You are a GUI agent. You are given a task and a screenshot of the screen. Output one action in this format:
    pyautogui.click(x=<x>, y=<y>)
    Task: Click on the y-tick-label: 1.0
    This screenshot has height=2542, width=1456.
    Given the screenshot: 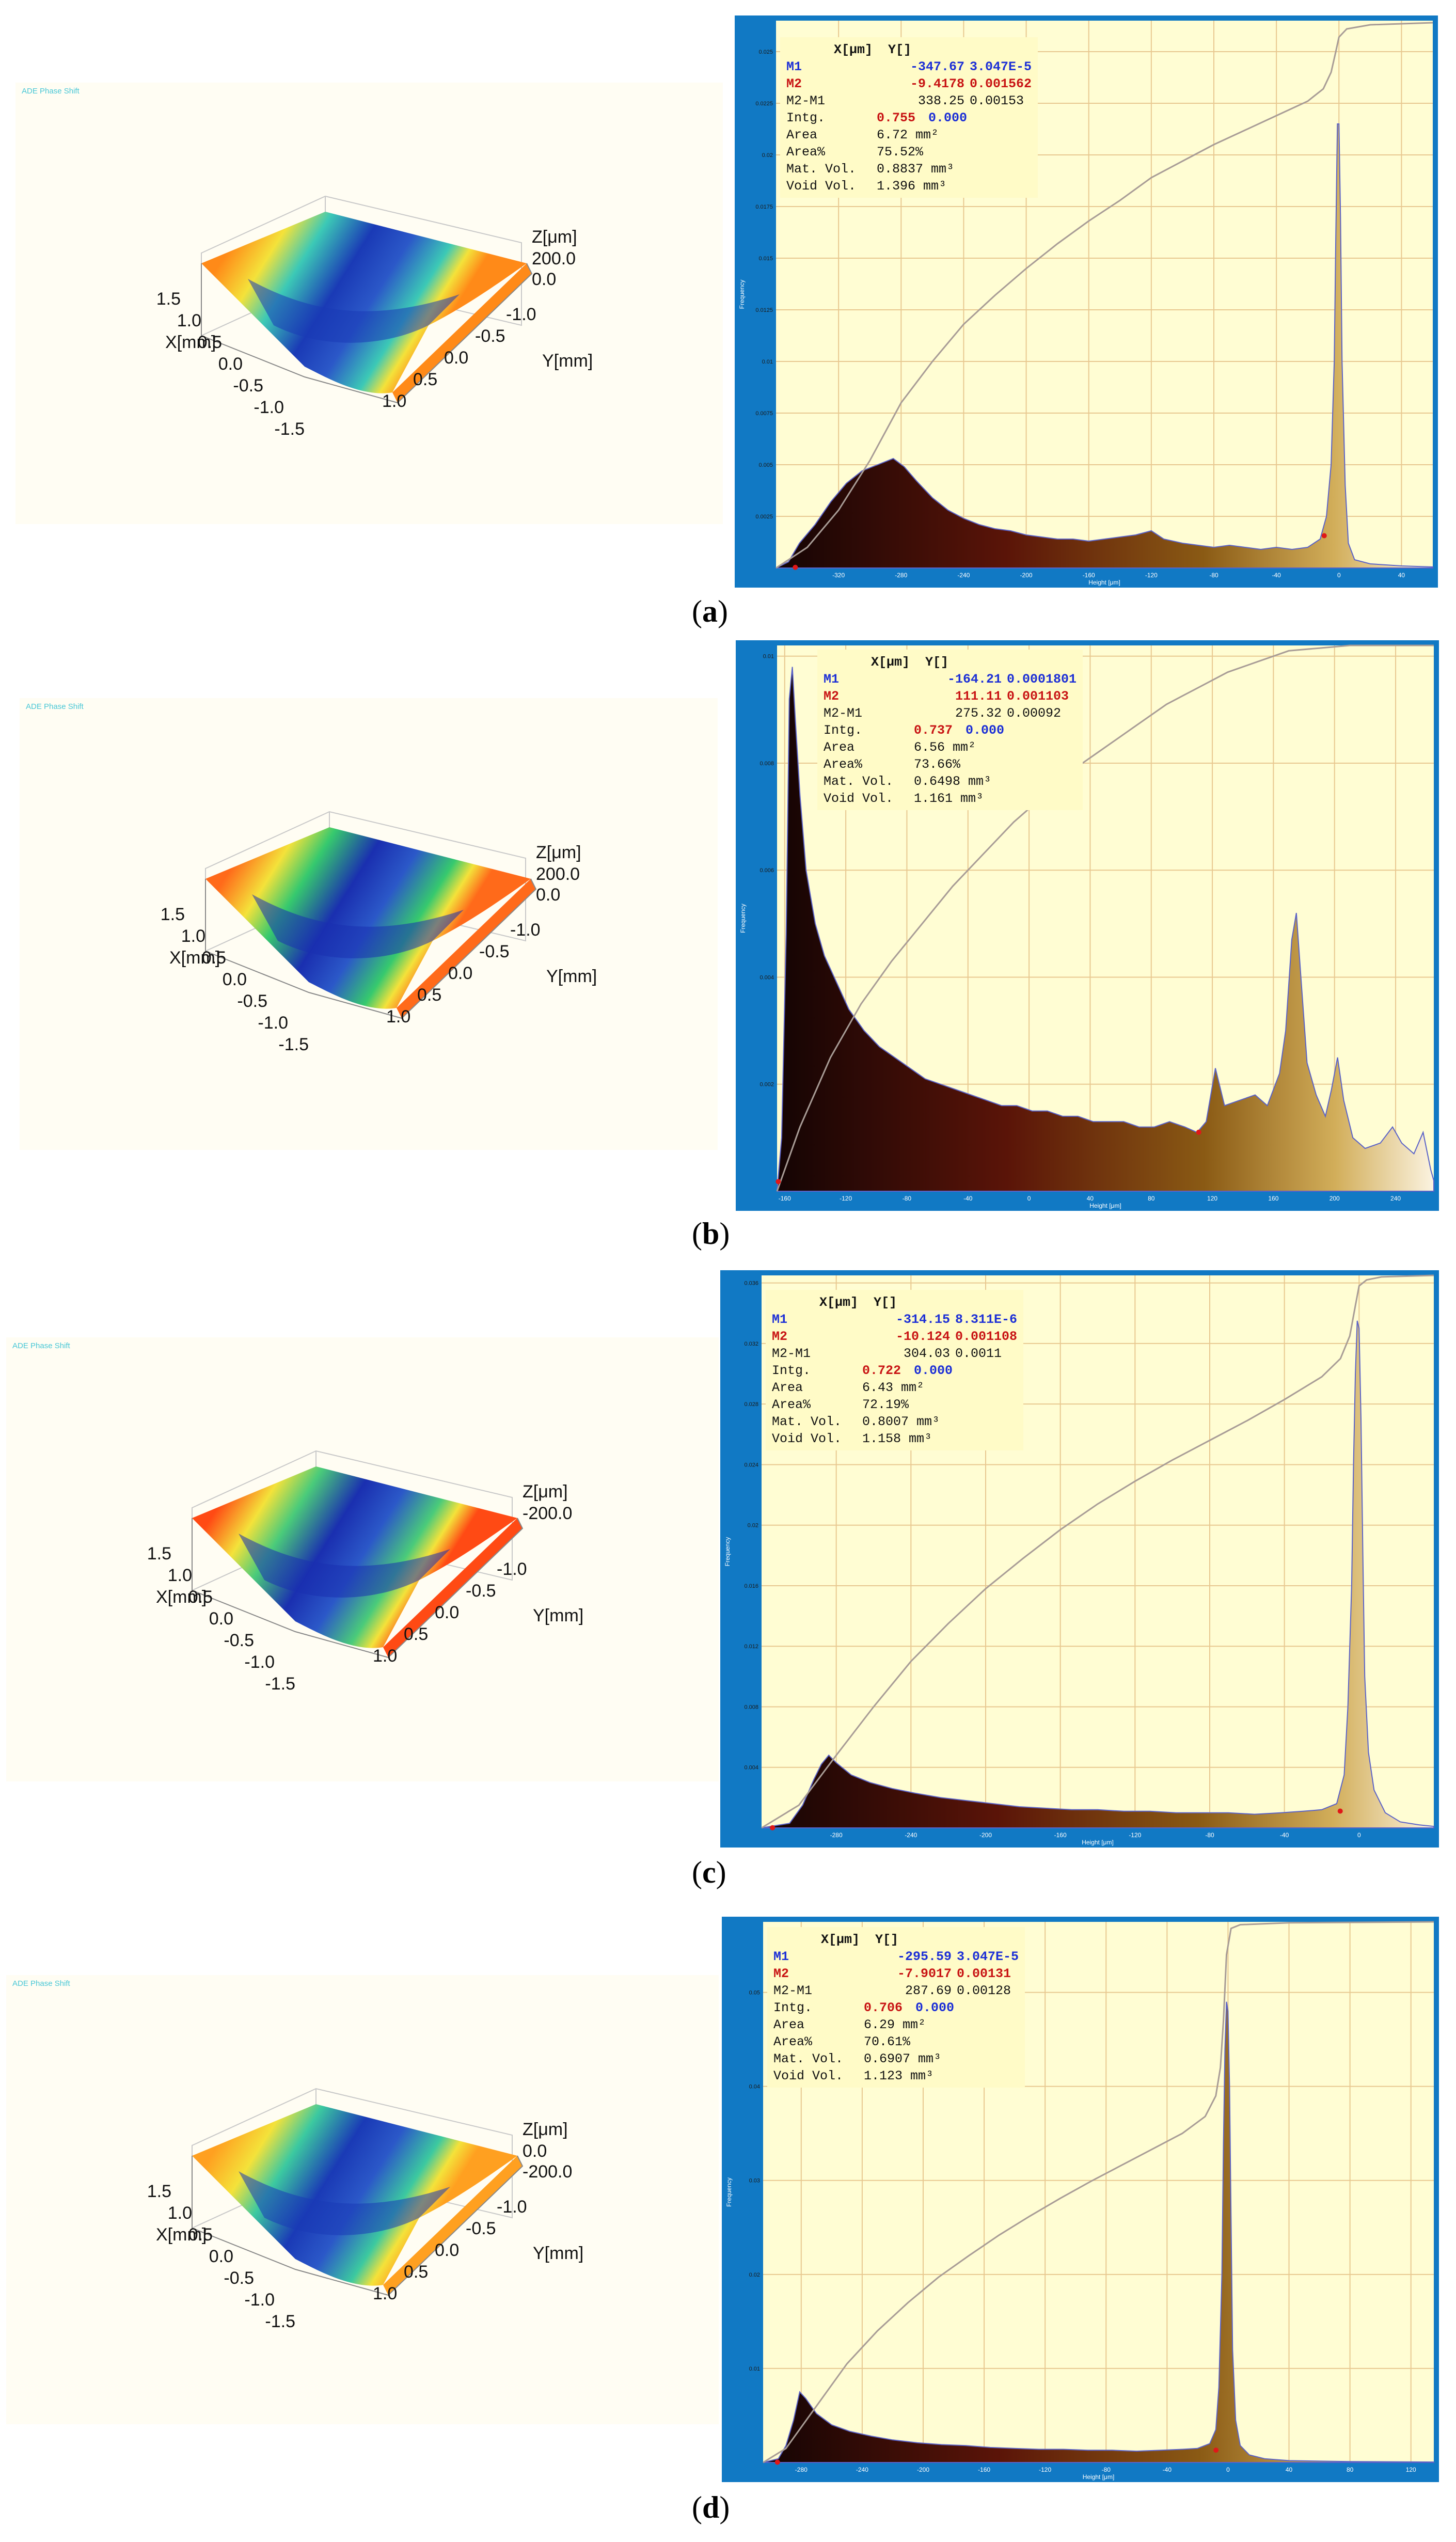 What is the action you would take?
    pyautogui.click(x=385, y=1656)
    